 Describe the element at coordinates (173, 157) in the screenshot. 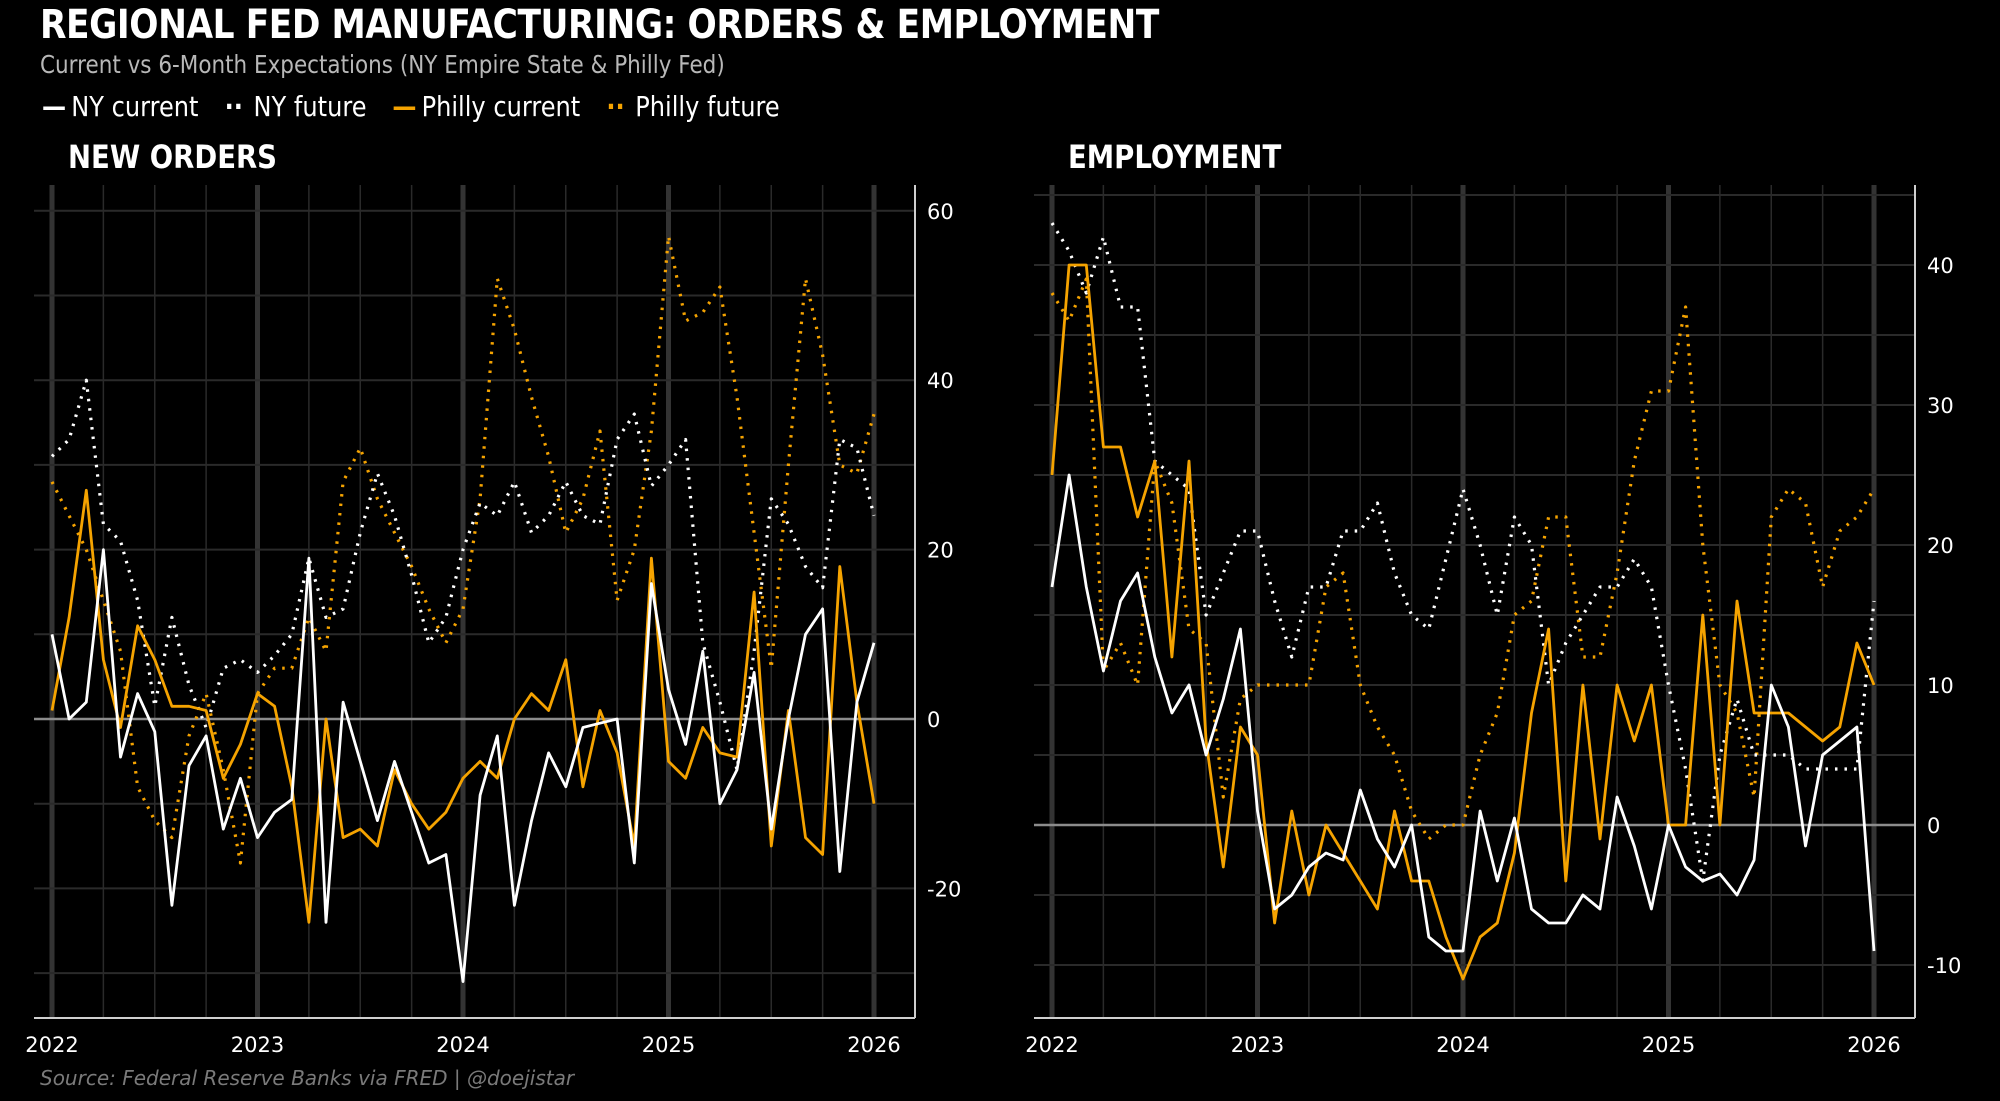

I see `panel-title-new-orders: NEW ORDERS` at that location.